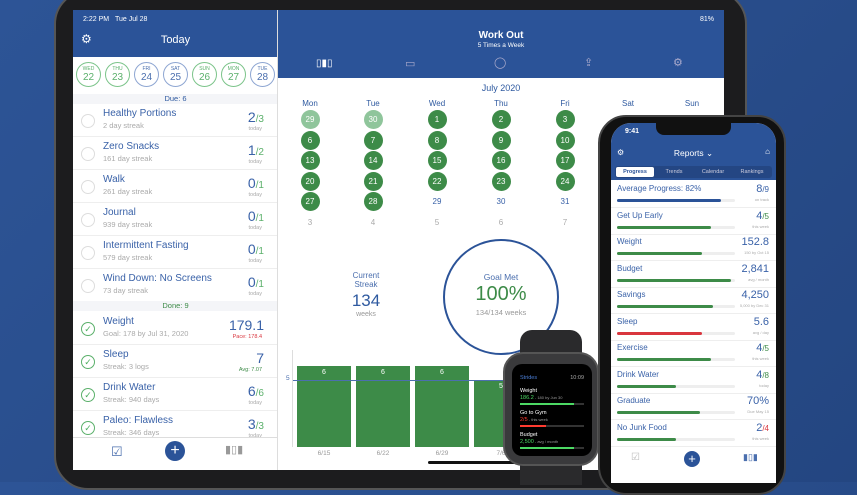 The height and width of the screenshot is (495, 857). I want to click on tab-rankings: Rankings, so click(752, 172).